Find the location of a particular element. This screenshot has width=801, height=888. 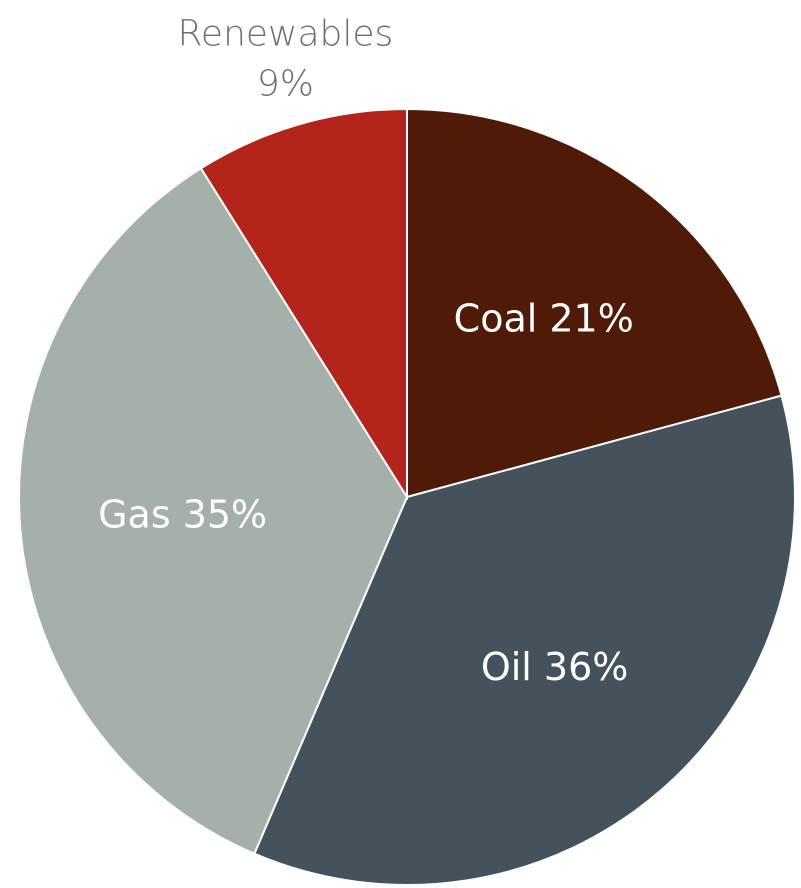

slice-label-renewables: Renewables is located at coordinates (286, 33).